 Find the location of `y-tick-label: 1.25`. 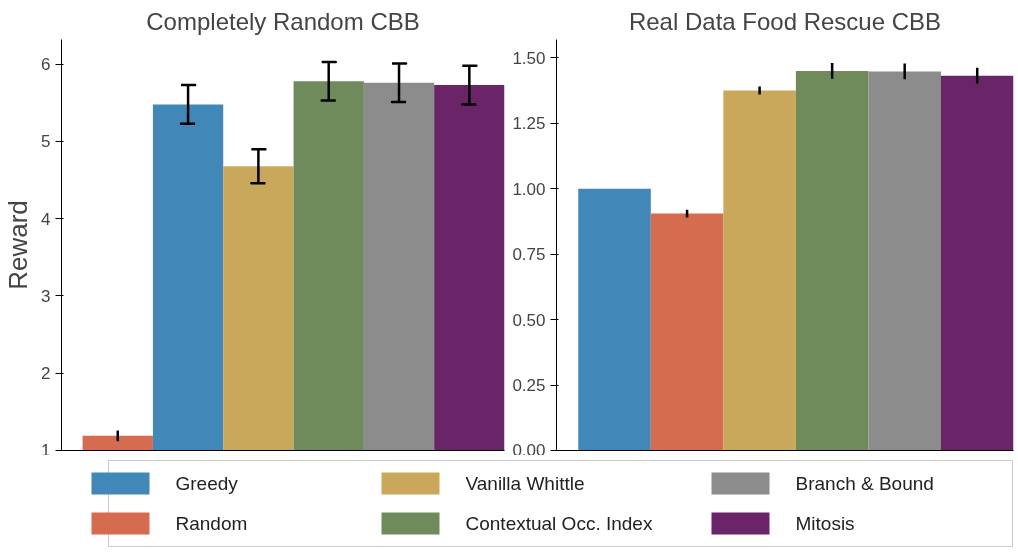

y-tick-label: 1.25 is located at coordinates (529, 124).